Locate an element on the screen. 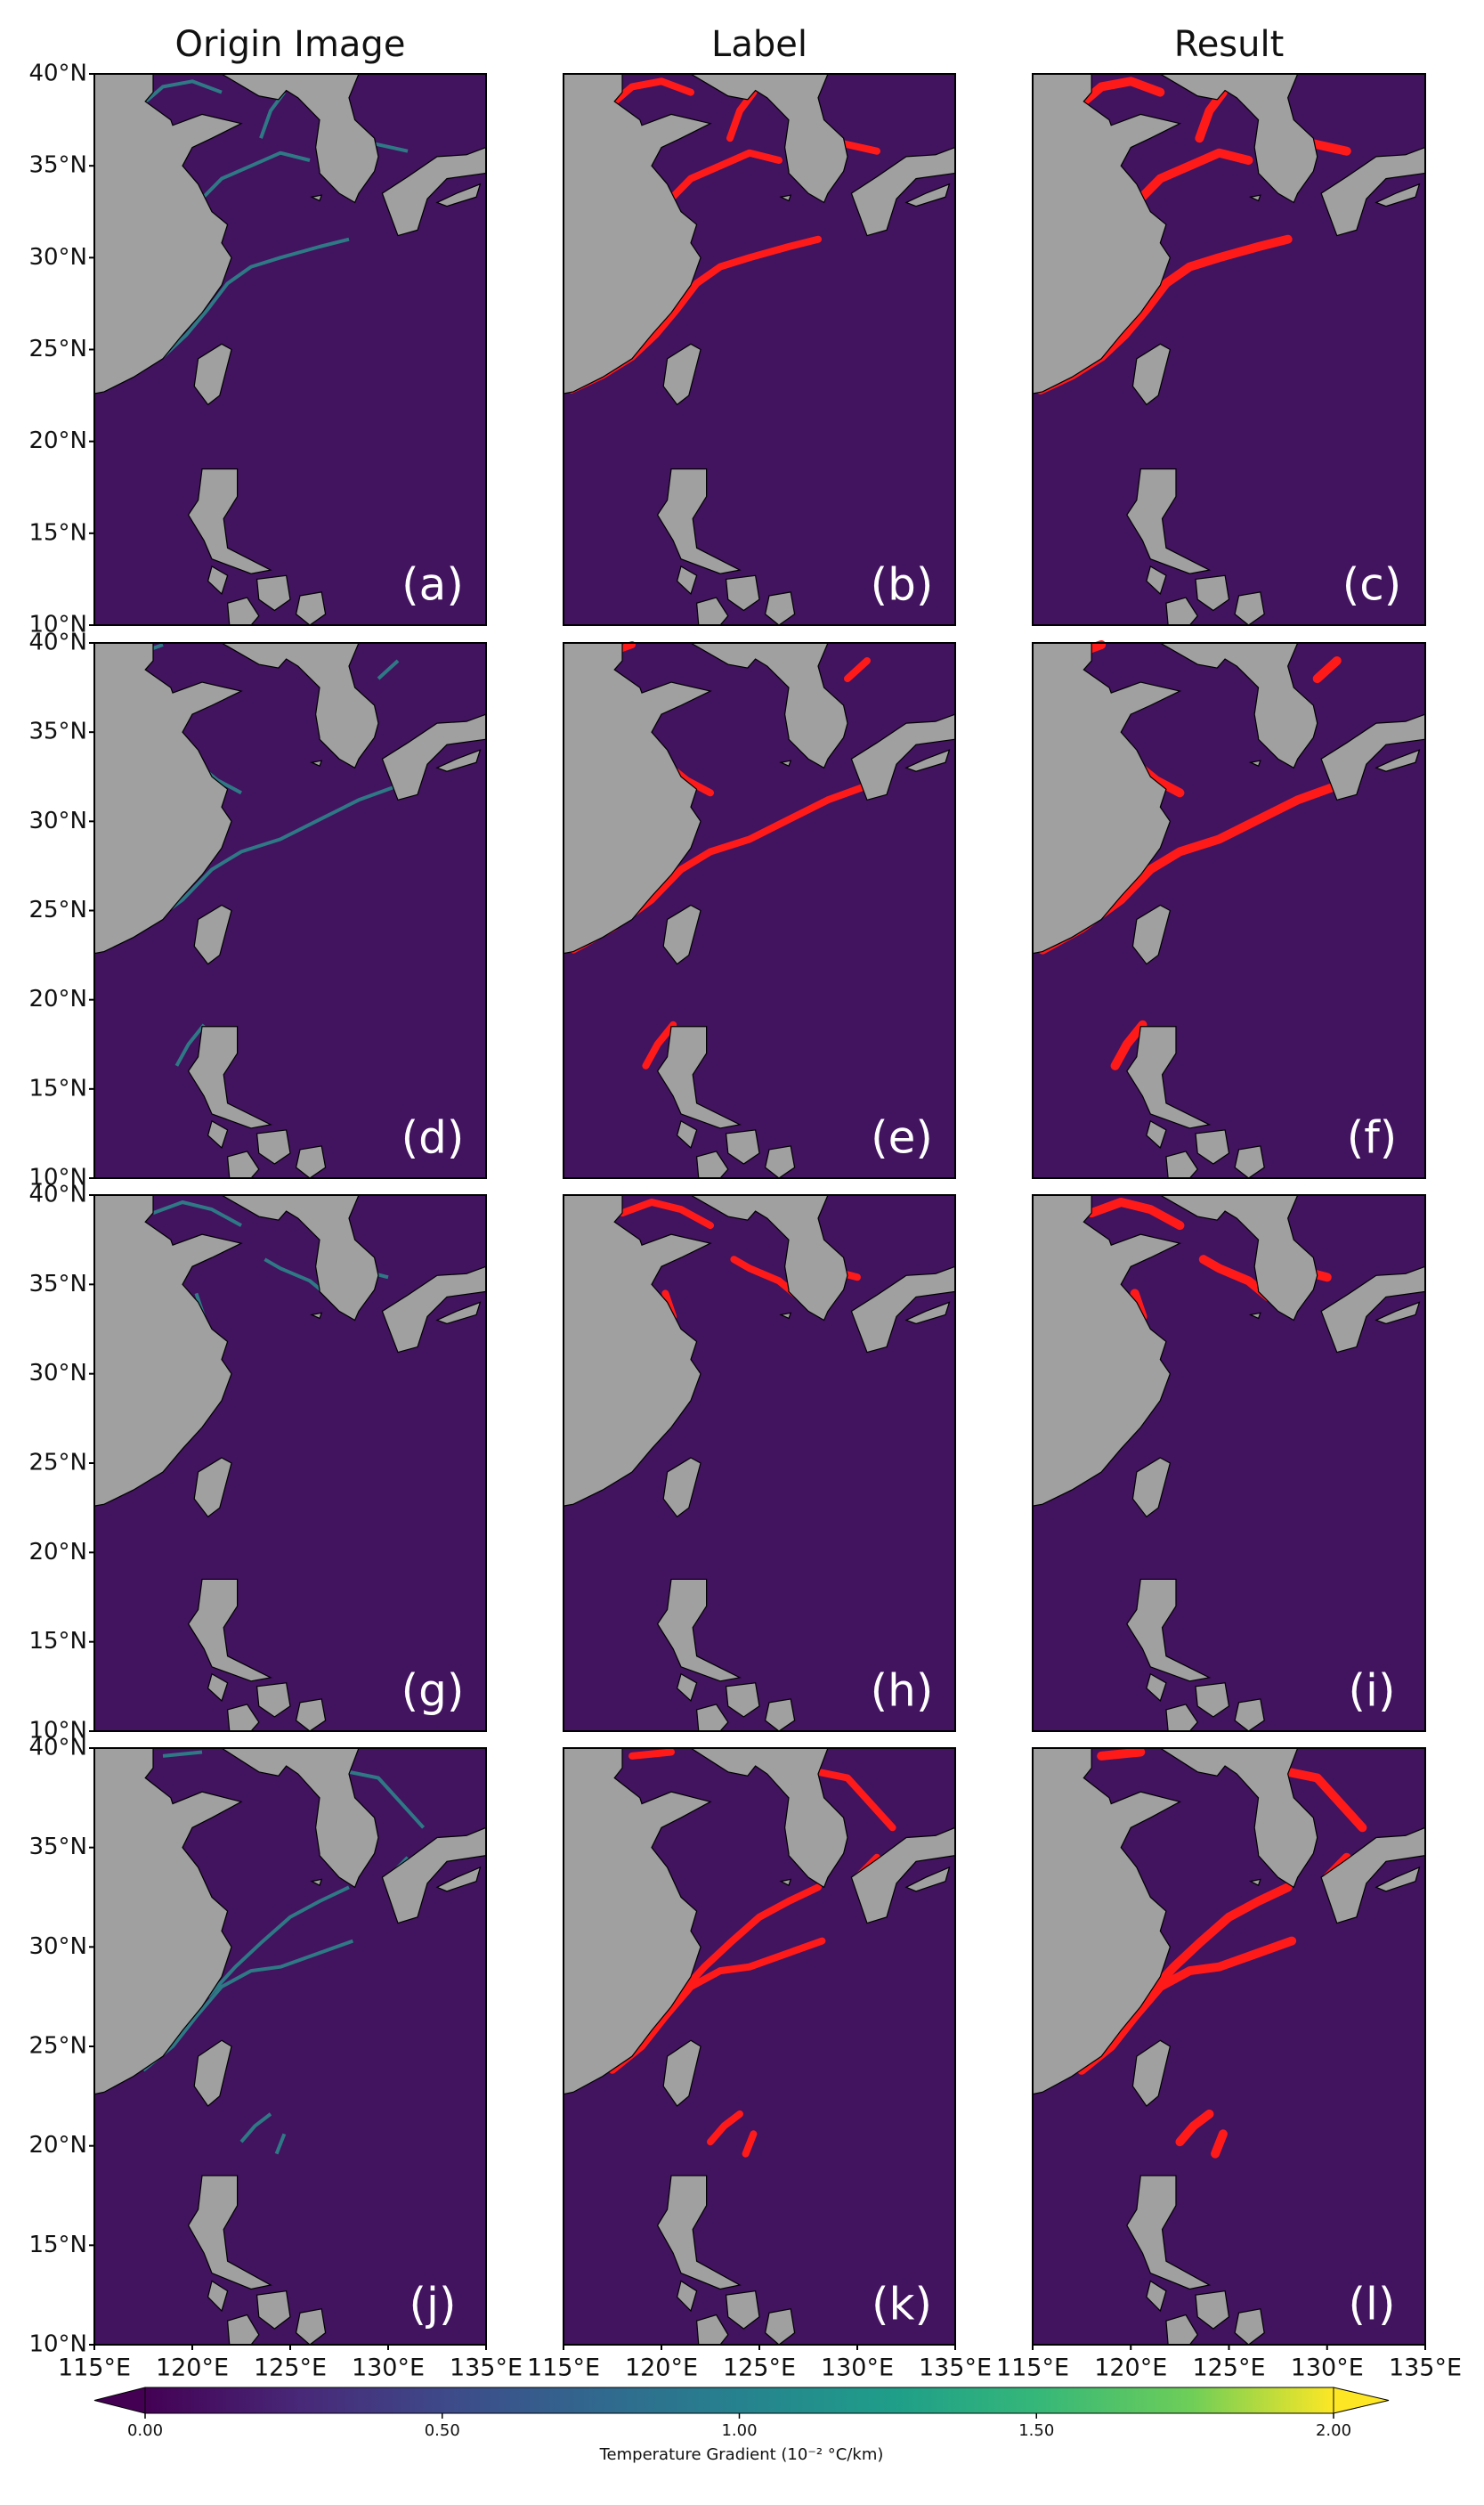 The height and width of the screenshot is (2505, 1484). panel-label: (k) is located at coordinates (902, 2304).